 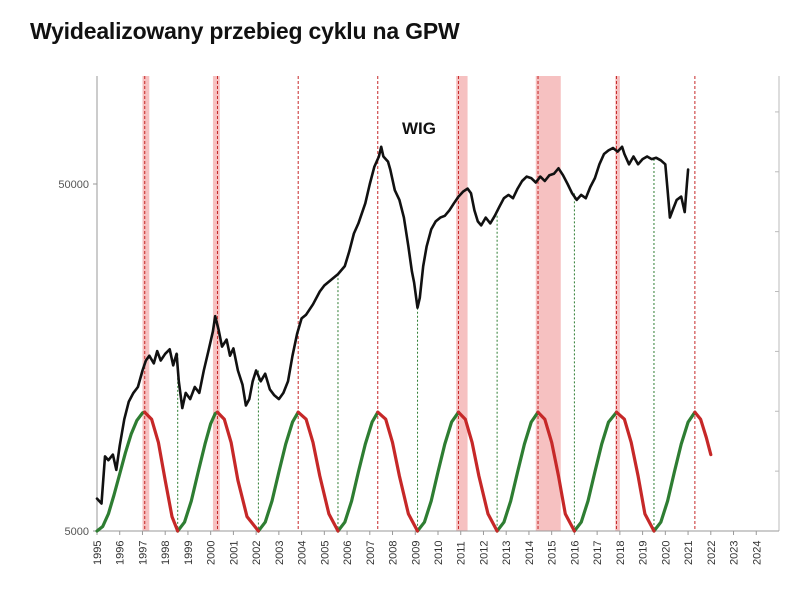 I want to click on x-tick-label: 2006, so click(x=348, y=553).